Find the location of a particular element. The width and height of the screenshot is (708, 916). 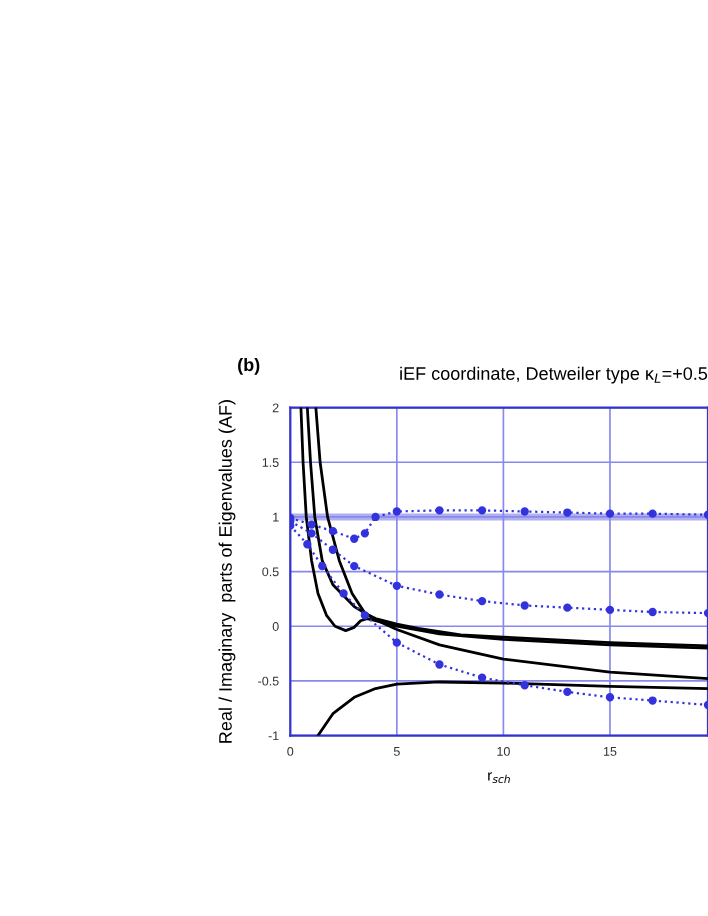

y-axis-title: Real / Imaginary parts of Eigenvalues (AF) is located at coordinates (227, 571).